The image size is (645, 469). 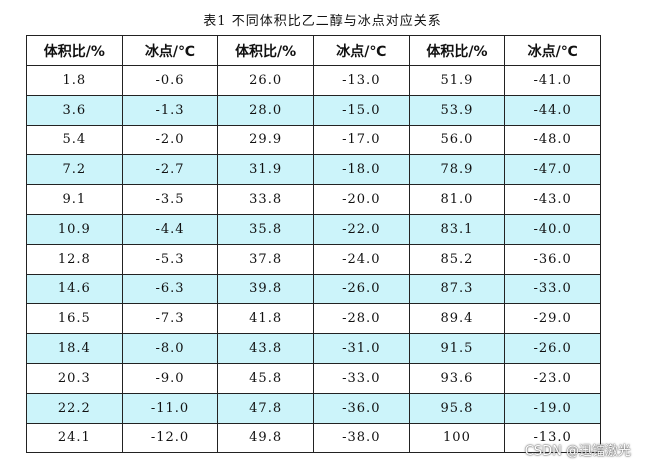 I want to click on table-cell: -8.0, so click(x=170, y=348).